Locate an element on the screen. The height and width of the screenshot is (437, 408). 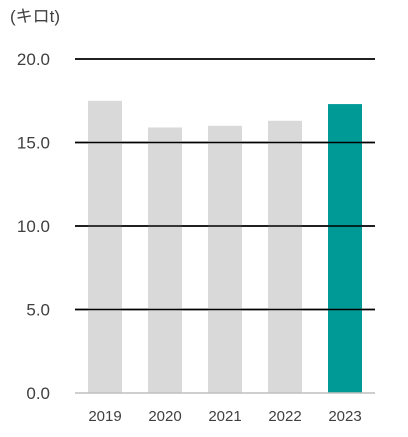
y-tick-label: 10.0 is located at coordinates (33, 226).